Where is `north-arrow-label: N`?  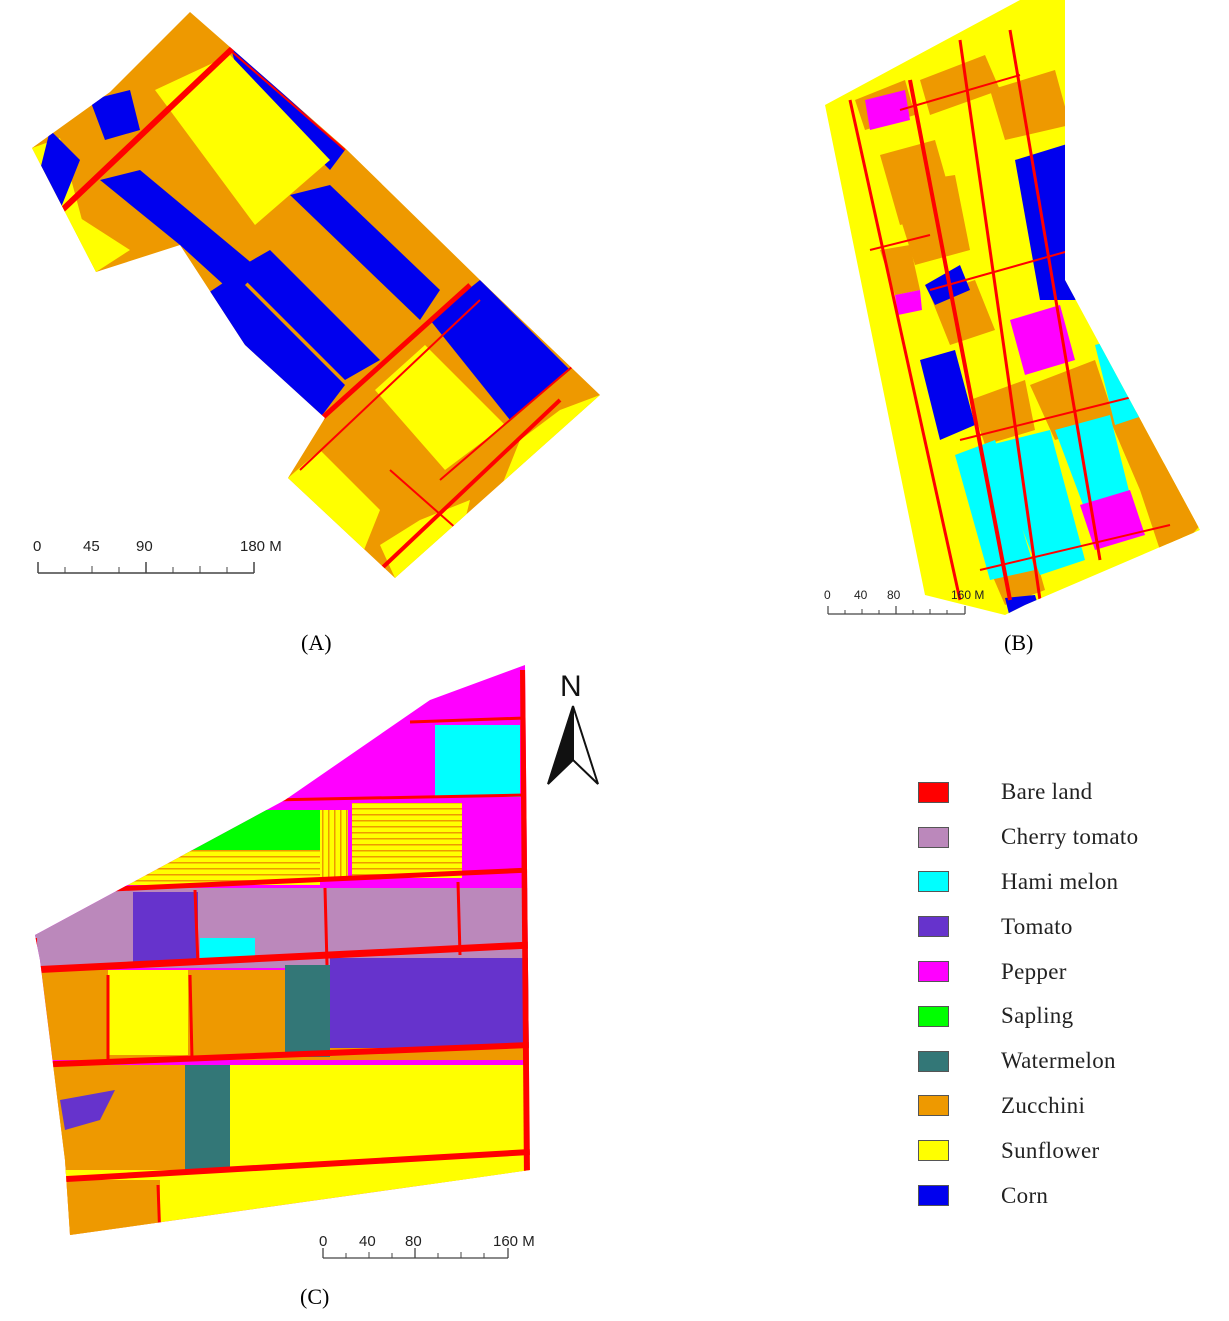 north-arrow-label: N is located at coordinates (571, 686).